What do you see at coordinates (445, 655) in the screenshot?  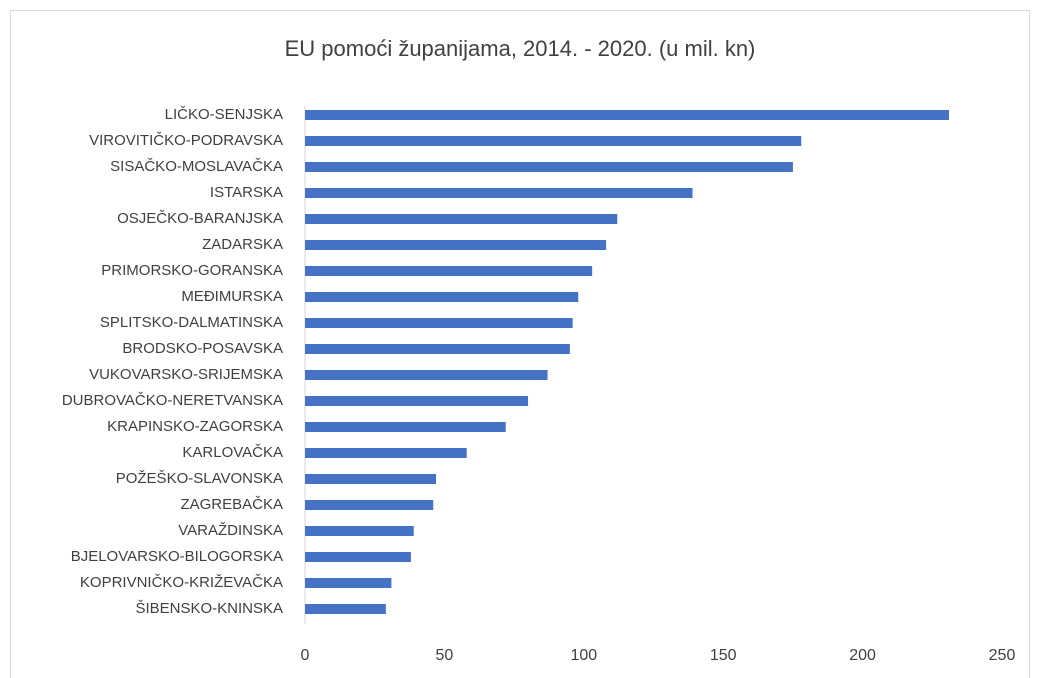 I see `x-tick-label: 50` at bounding box center [445, 655].